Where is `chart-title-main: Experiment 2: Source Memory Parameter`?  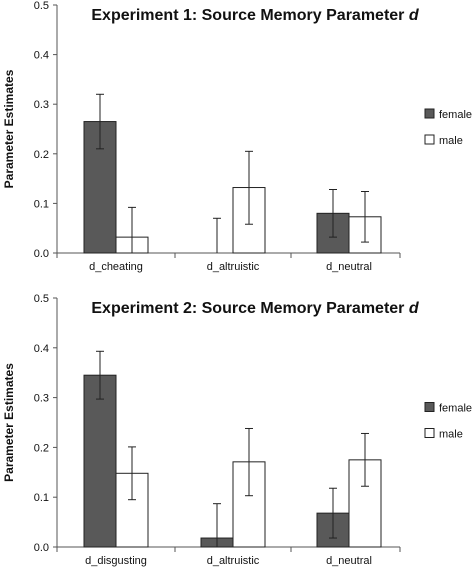
chart-title-main: Experiment 2: Source Memory Parameter is located at coordinates (249, 308).